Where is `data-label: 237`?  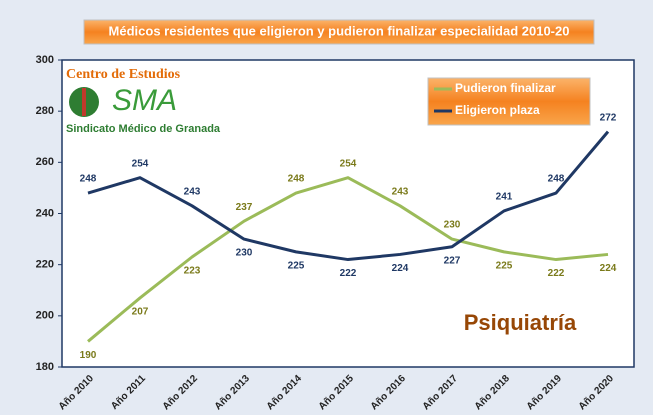
data-label: 237 is located at coordinates (244, 207).